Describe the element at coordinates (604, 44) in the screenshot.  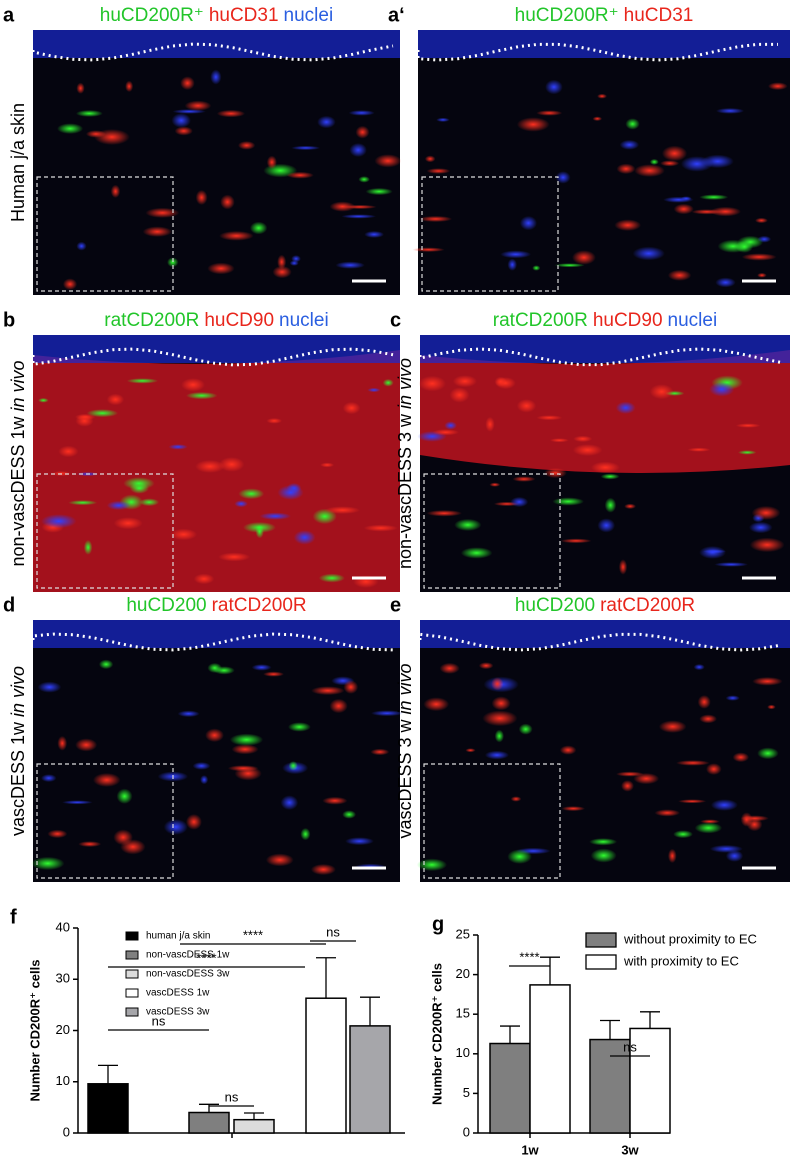
I see `epidermis` at that location.